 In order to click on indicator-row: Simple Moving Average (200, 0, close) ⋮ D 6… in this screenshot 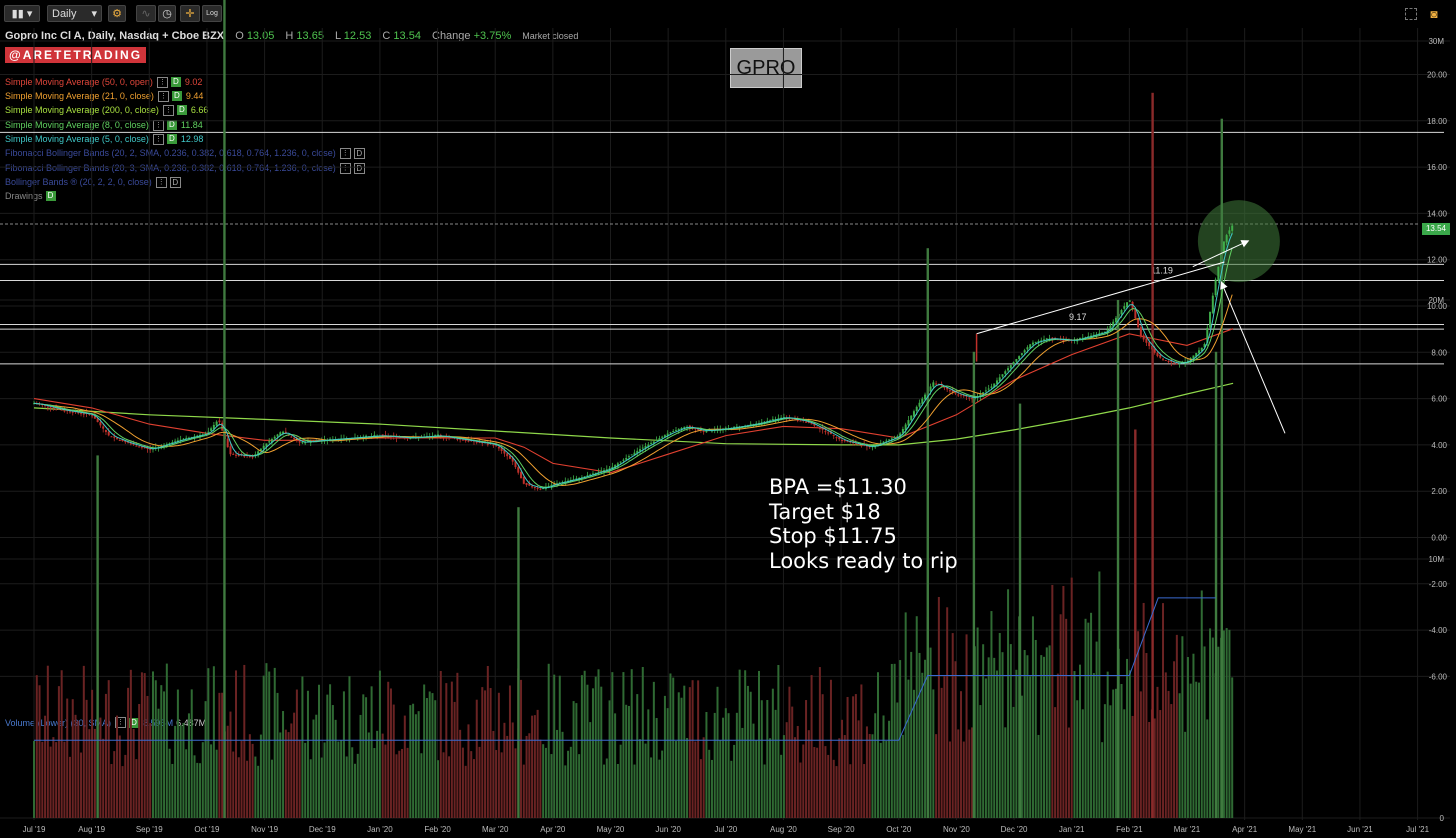, I will do `click(106, 110)`.